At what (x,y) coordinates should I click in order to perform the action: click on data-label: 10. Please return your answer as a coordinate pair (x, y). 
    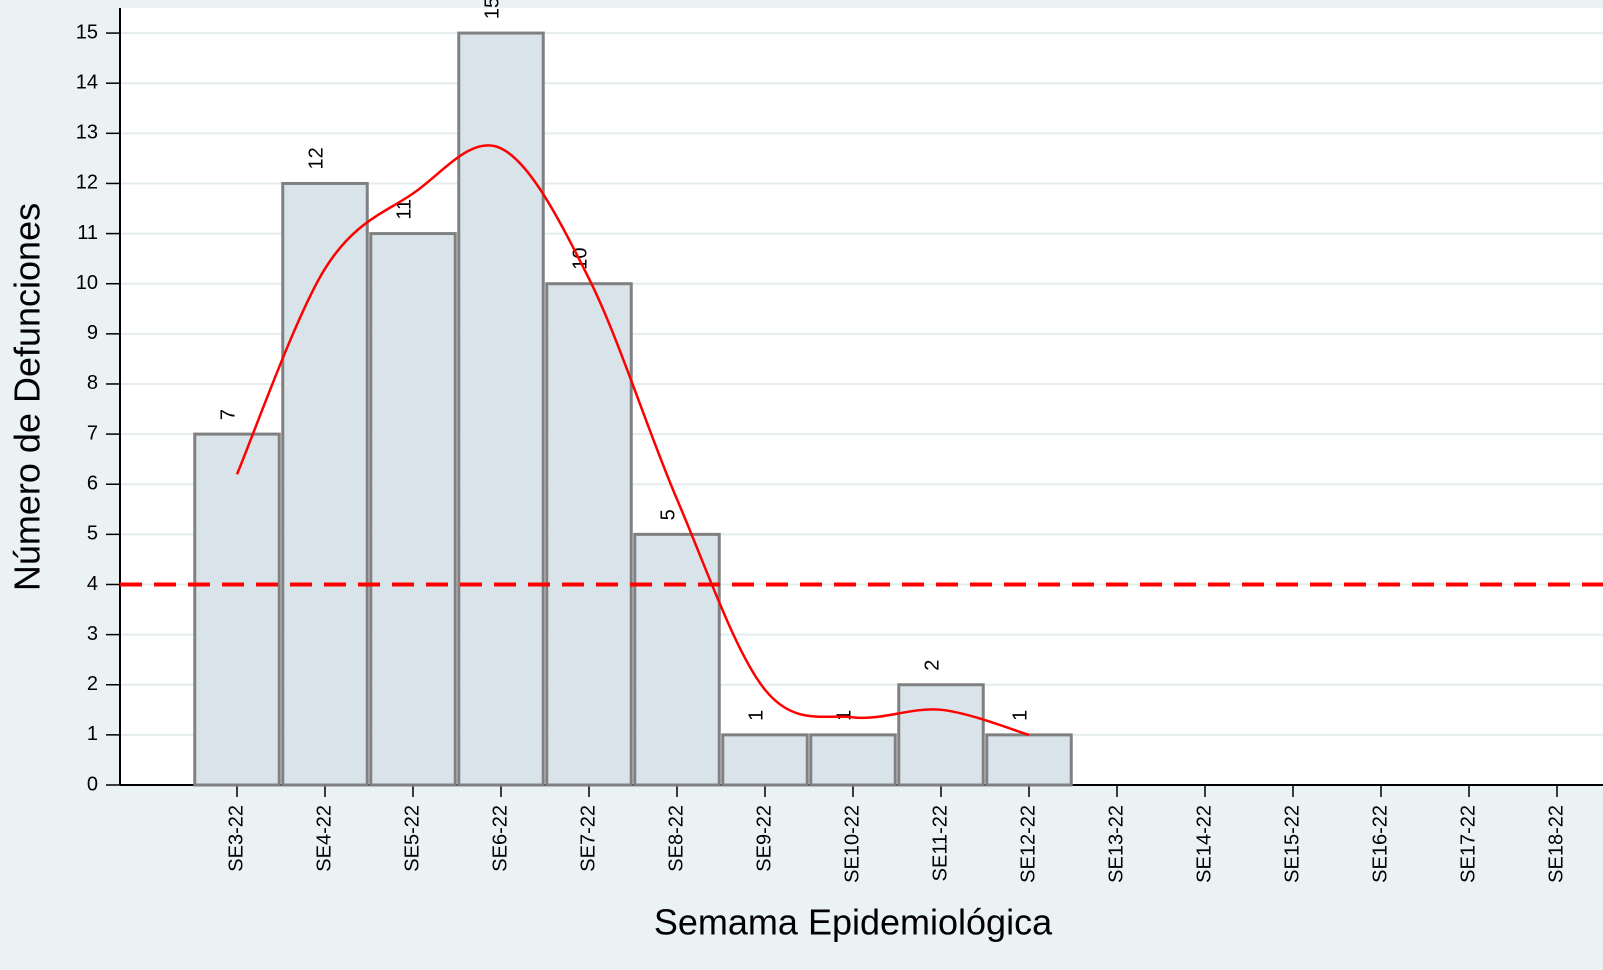
    Looking at the image, I should click on (580, 258).